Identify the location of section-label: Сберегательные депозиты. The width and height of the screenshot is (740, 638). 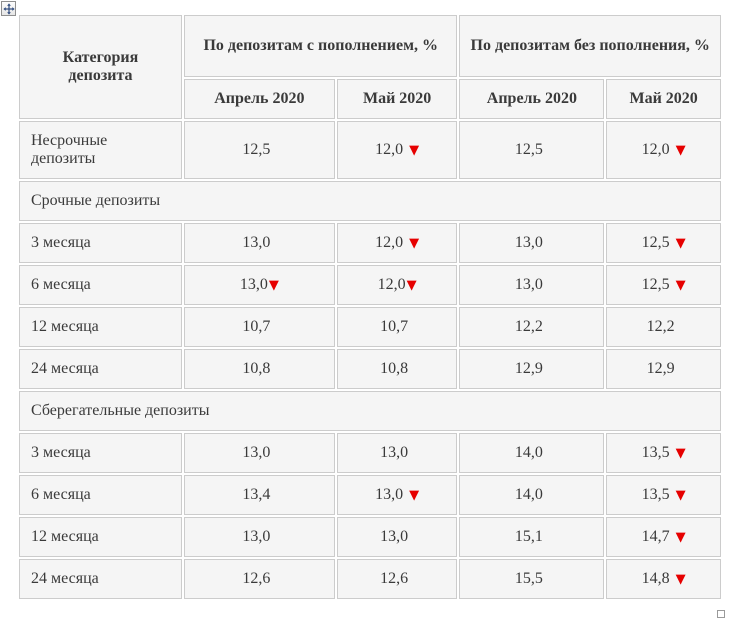
(370, 411).